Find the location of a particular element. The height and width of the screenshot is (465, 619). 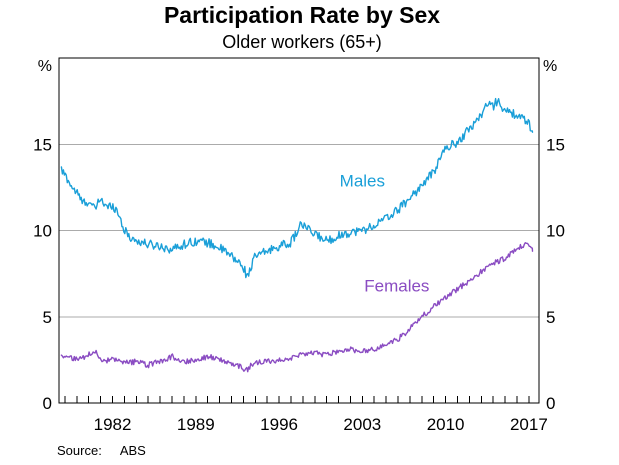

x-tick-label: 1989 is located at coordinates (196, 424).